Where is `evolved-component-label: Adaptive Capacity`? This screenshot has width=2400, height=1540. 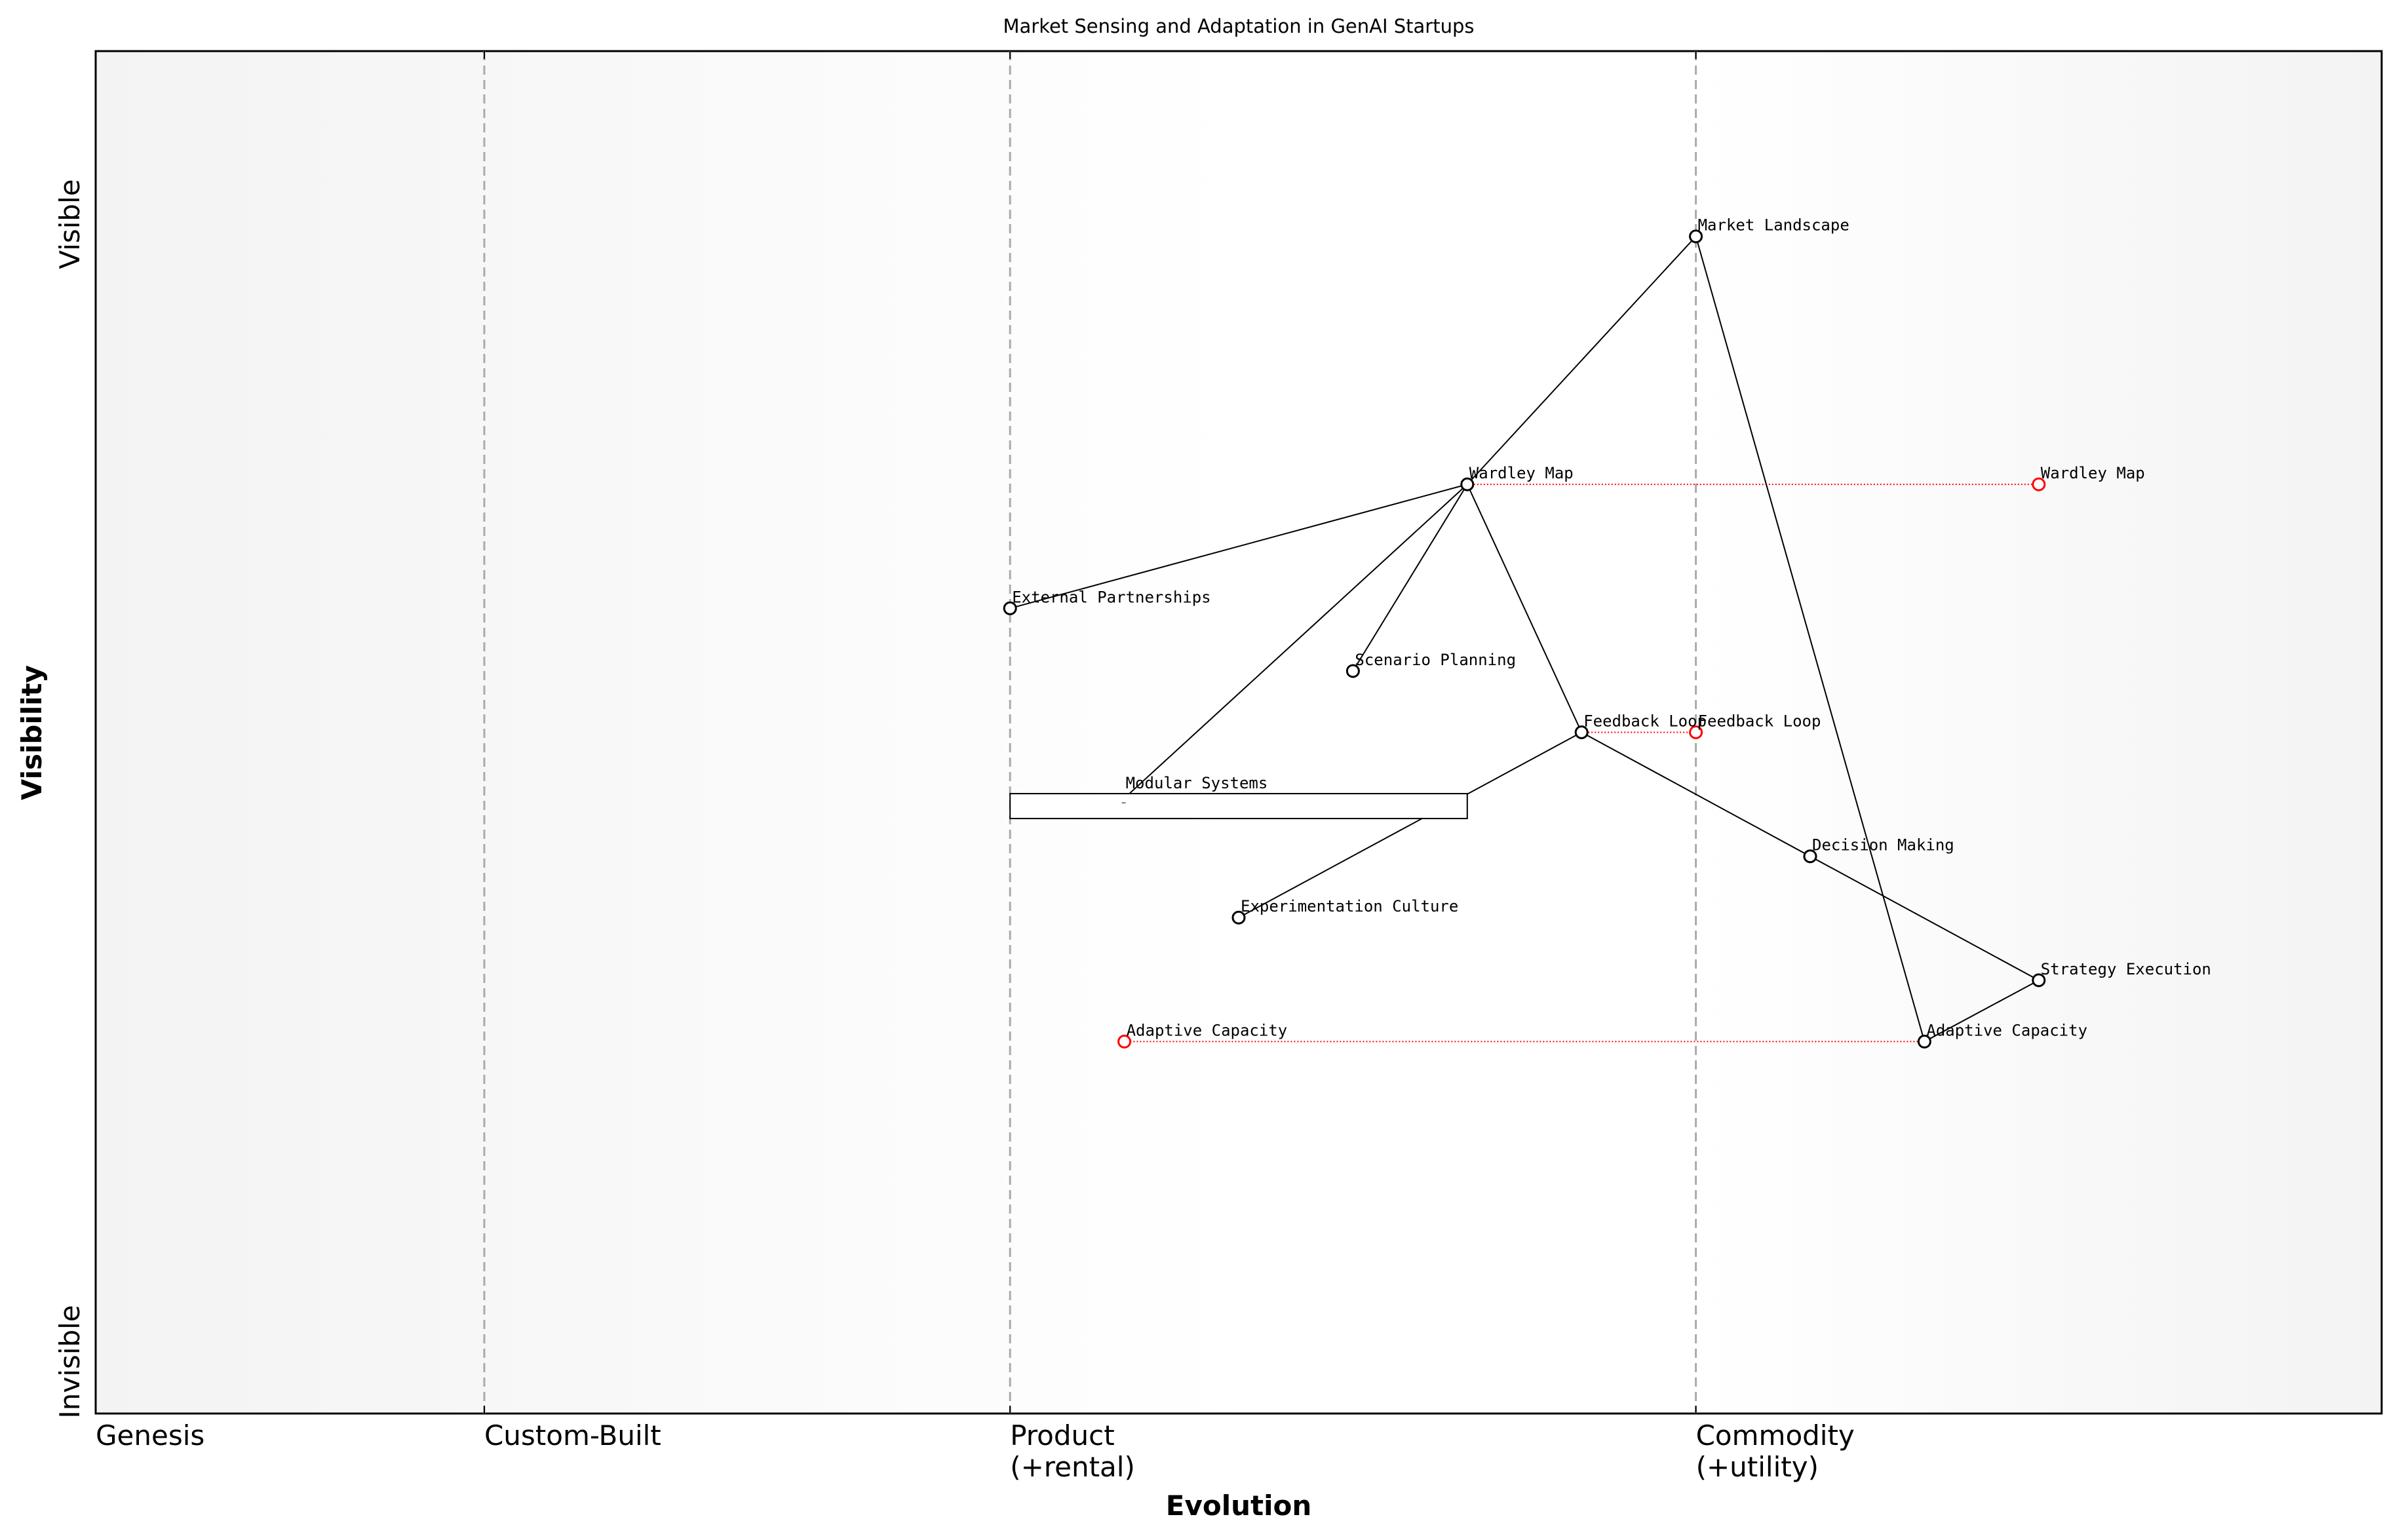
evolved-component-label: Adaptive Capacity is located at coordinates (1207, 1030).